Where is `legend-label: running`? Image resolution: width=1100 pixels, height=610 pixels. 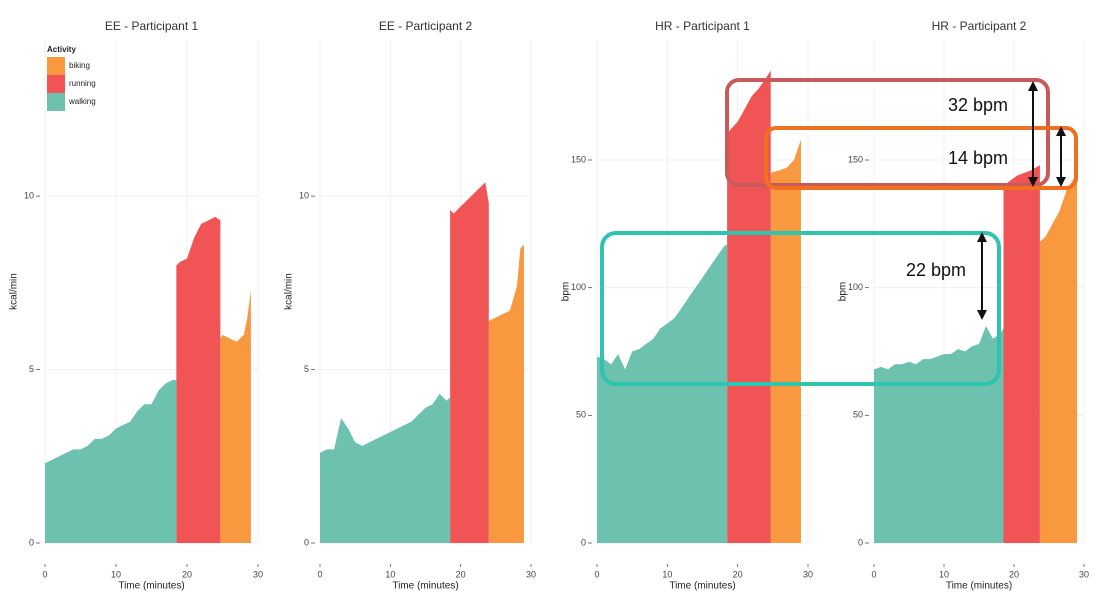
legend-label: running is located at coordinates (82, 83).